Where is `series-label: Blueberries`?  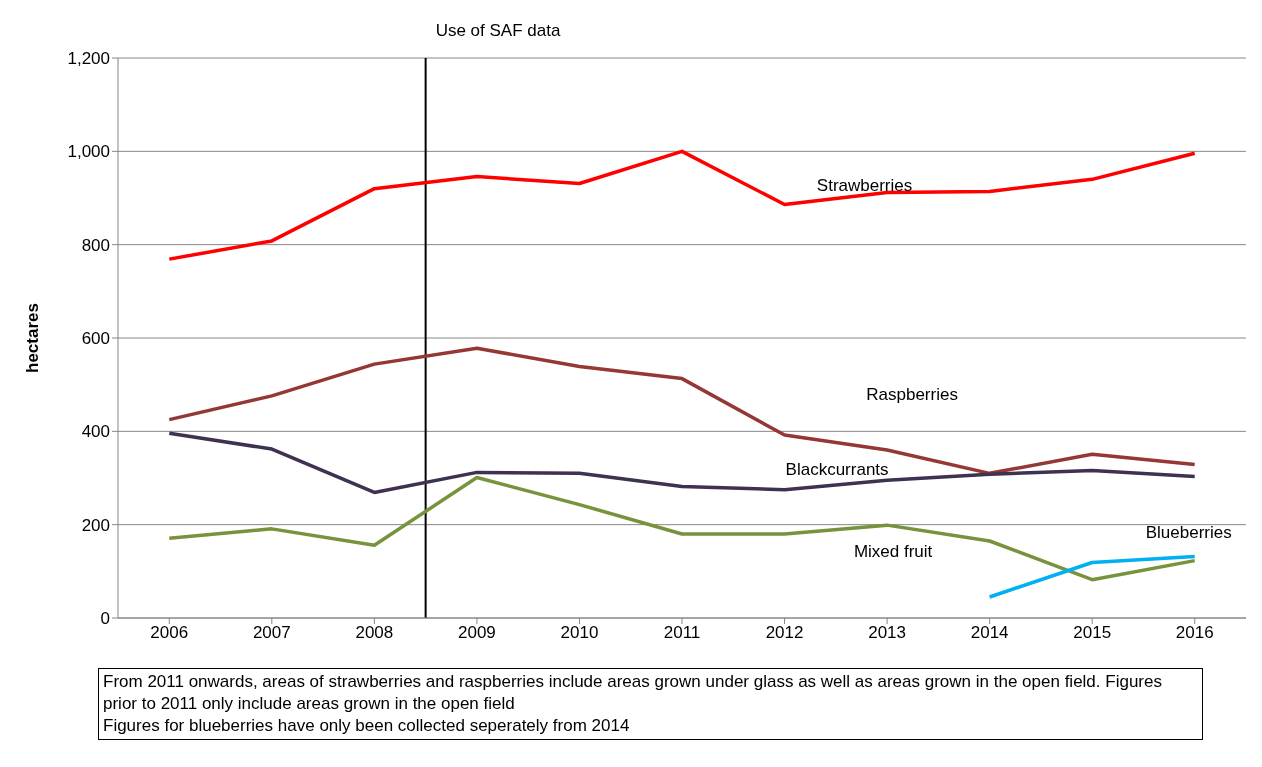
series-label: Blueberries is located at coordinates (1188, 533).